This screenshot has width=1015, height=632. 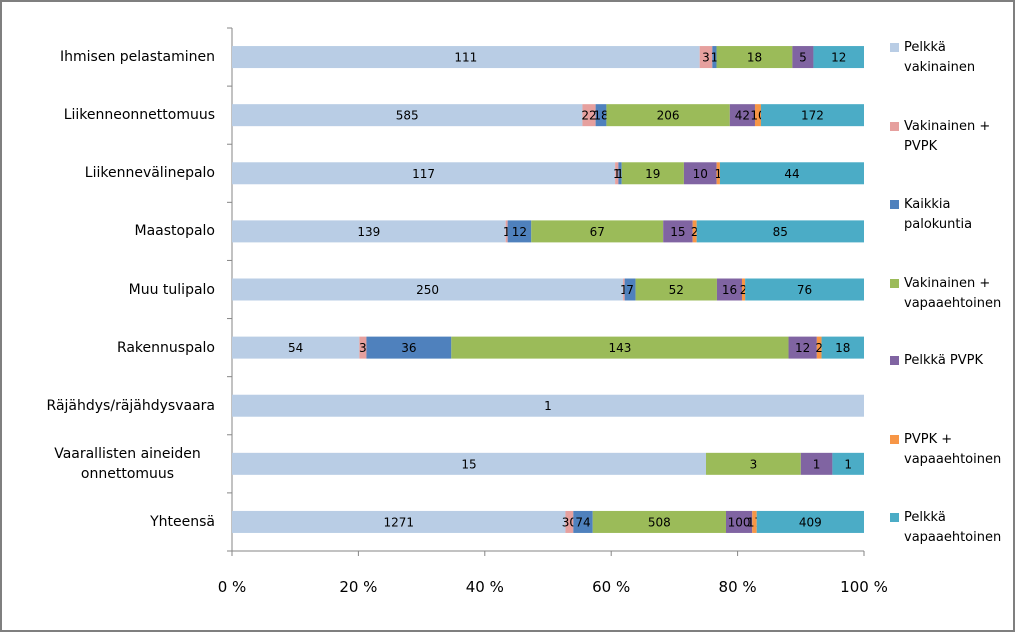 I want to click on data-label: 139, so click(x=368, y=232).